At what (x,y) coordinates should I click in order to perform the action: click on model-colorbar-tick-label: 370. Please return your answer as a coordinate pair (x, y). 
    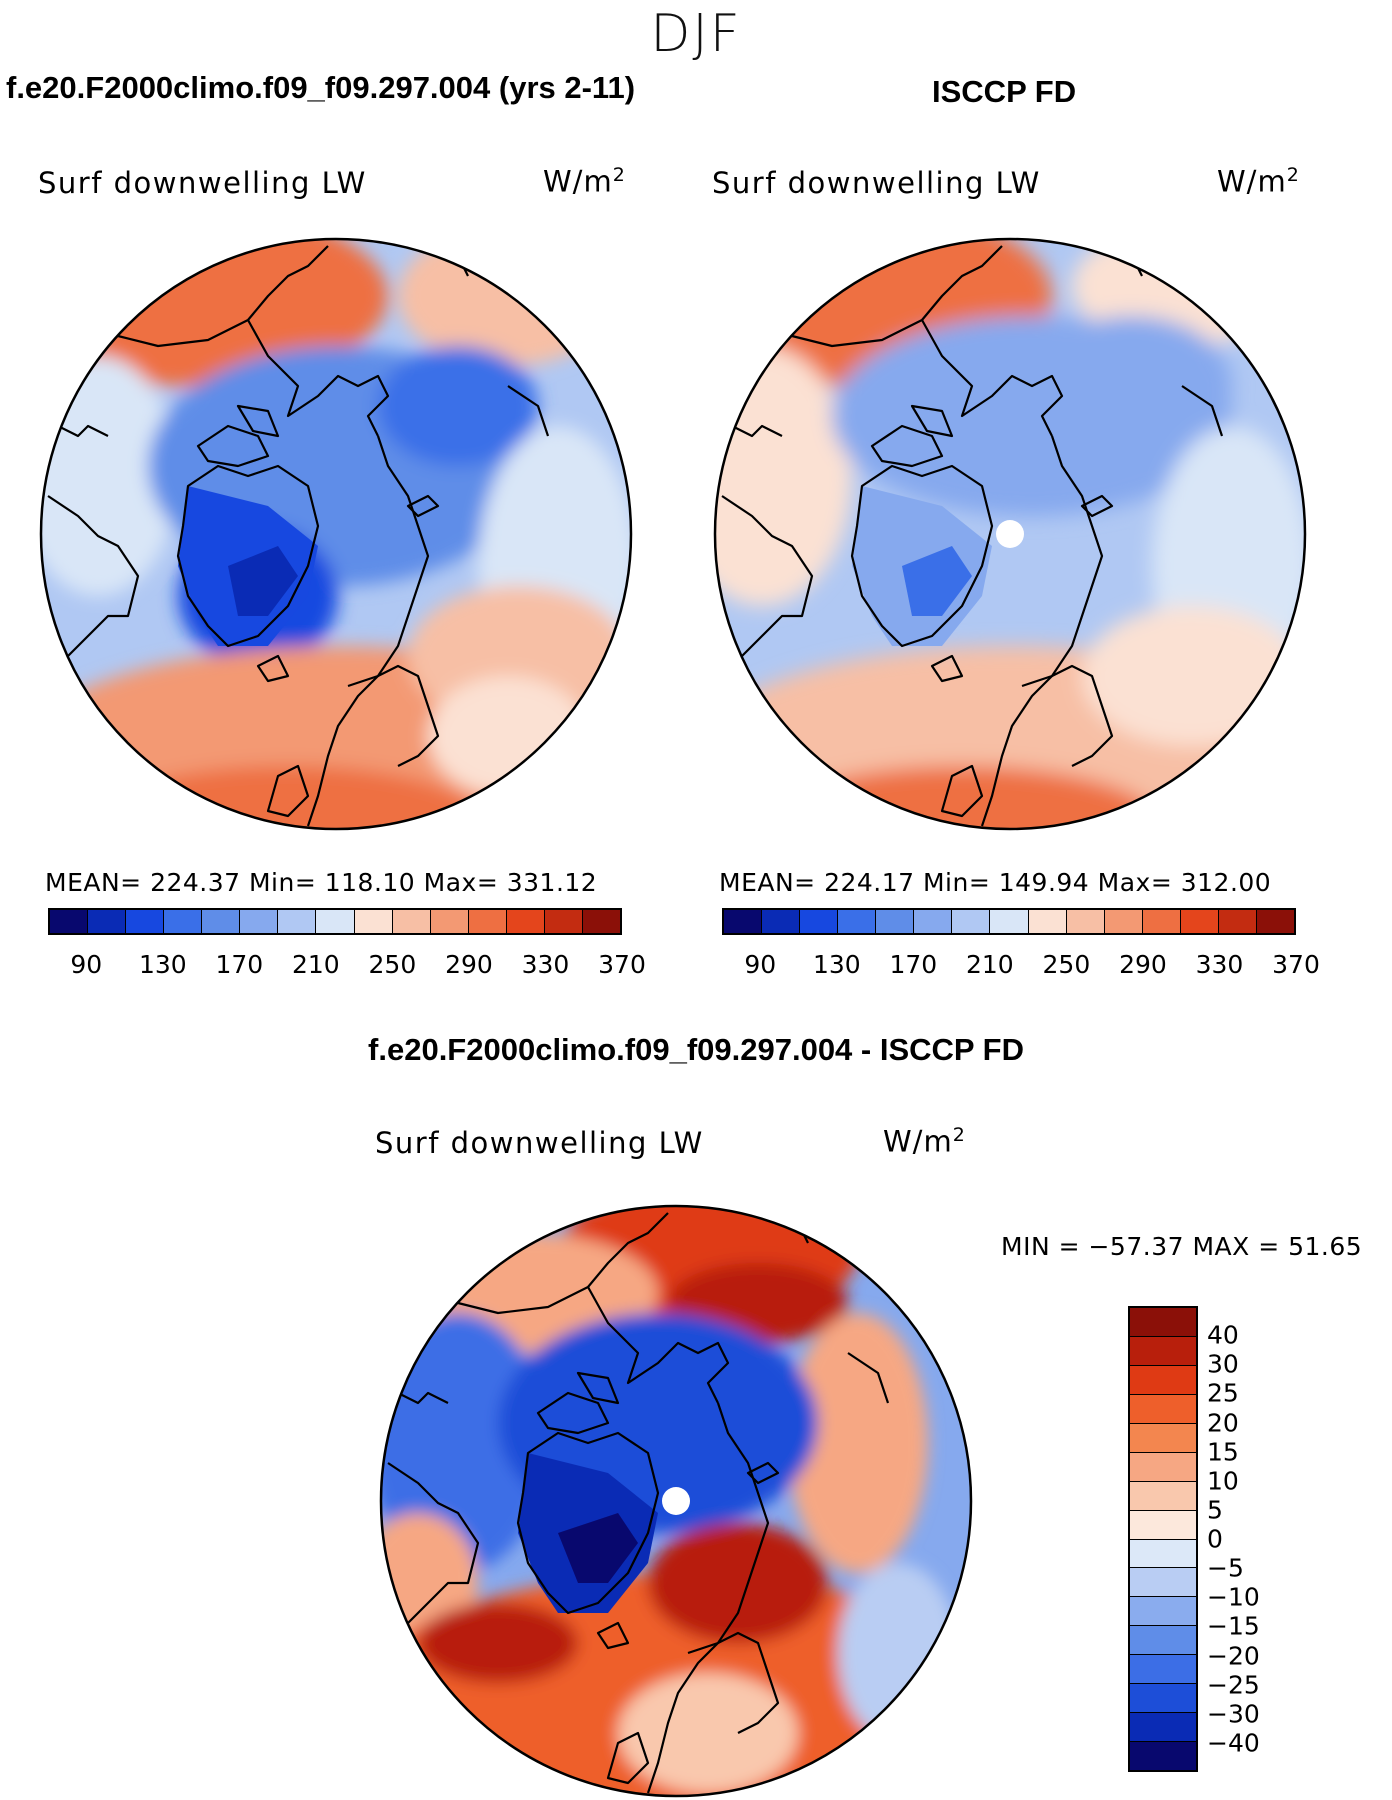
    Looking at the image, I should click on (622, 964).